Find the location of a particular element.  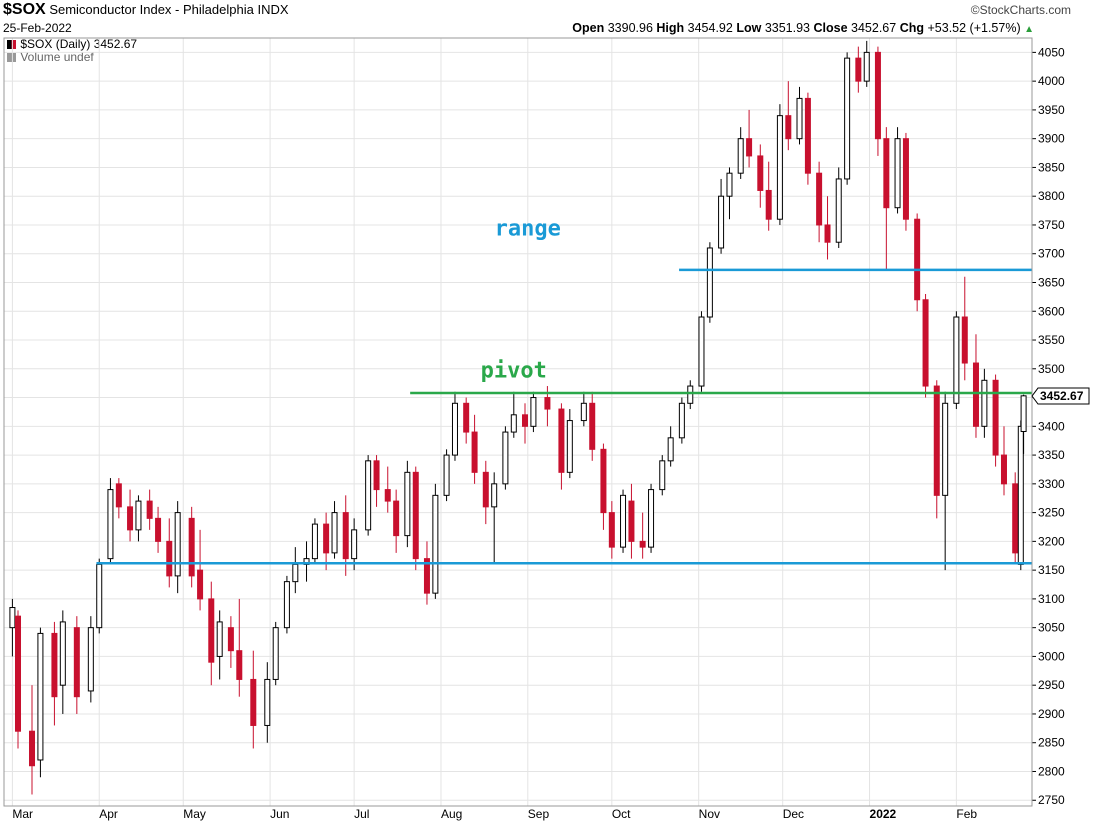

y-tick-label: 3650 is located at coordinates (1051, 282).